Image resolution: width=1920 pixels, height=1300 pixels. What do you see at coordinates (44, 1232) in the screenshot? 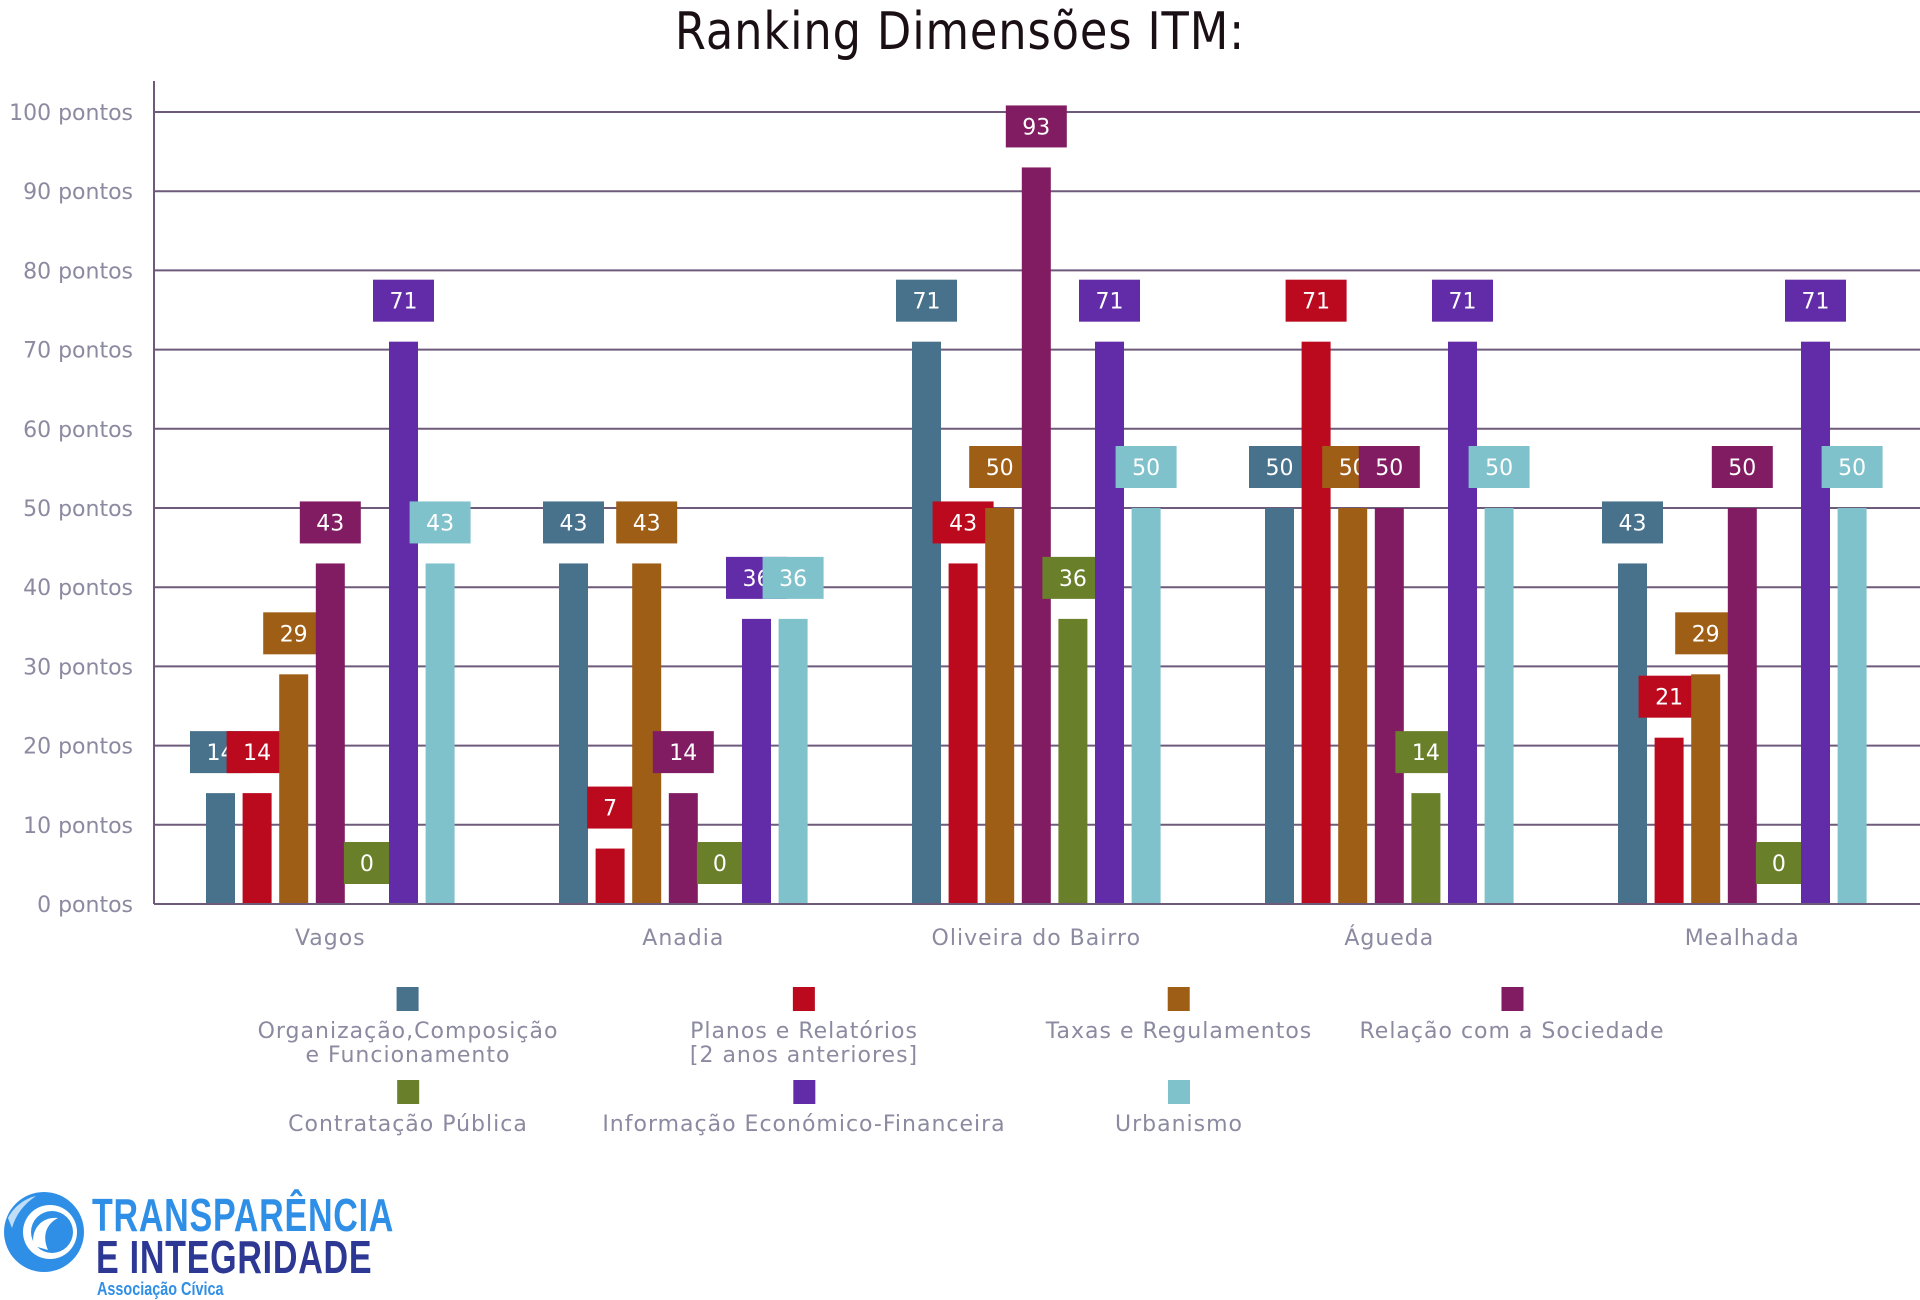
I see `logo-swirl-icon` at bounding box center [44, 1232].